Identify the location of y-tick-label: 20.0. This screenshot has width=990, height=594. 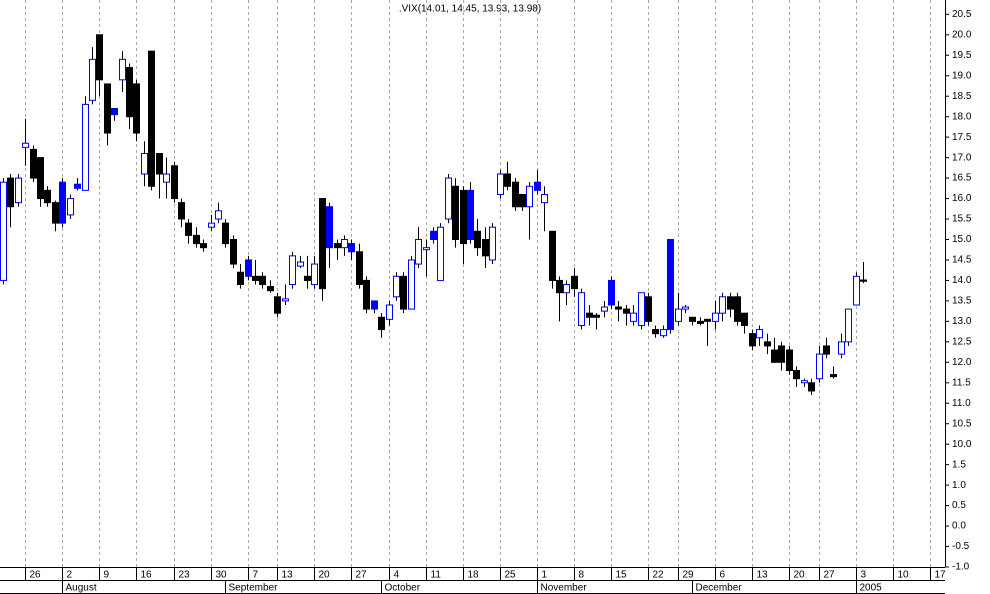
(962, 34).